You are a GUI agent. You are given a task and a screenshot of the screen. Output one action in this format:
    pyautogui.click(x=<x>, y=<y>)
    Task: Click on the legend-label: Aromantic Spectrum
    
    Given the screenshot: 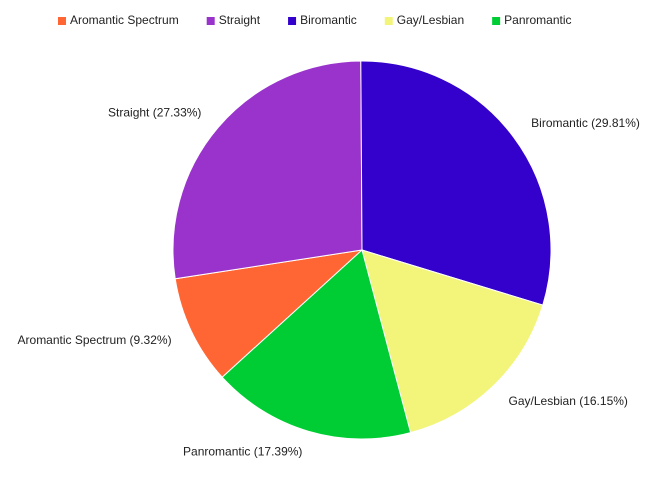 What is the action you would take?
    pyautogui.click(x=124, y=20)
    